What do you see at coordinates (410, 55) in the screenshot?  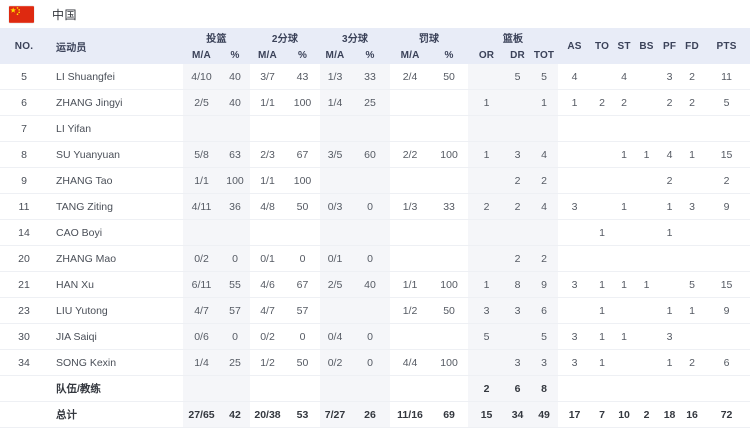 I see `subcol-ft-ma: M/A` at bounding box center [410, 55].